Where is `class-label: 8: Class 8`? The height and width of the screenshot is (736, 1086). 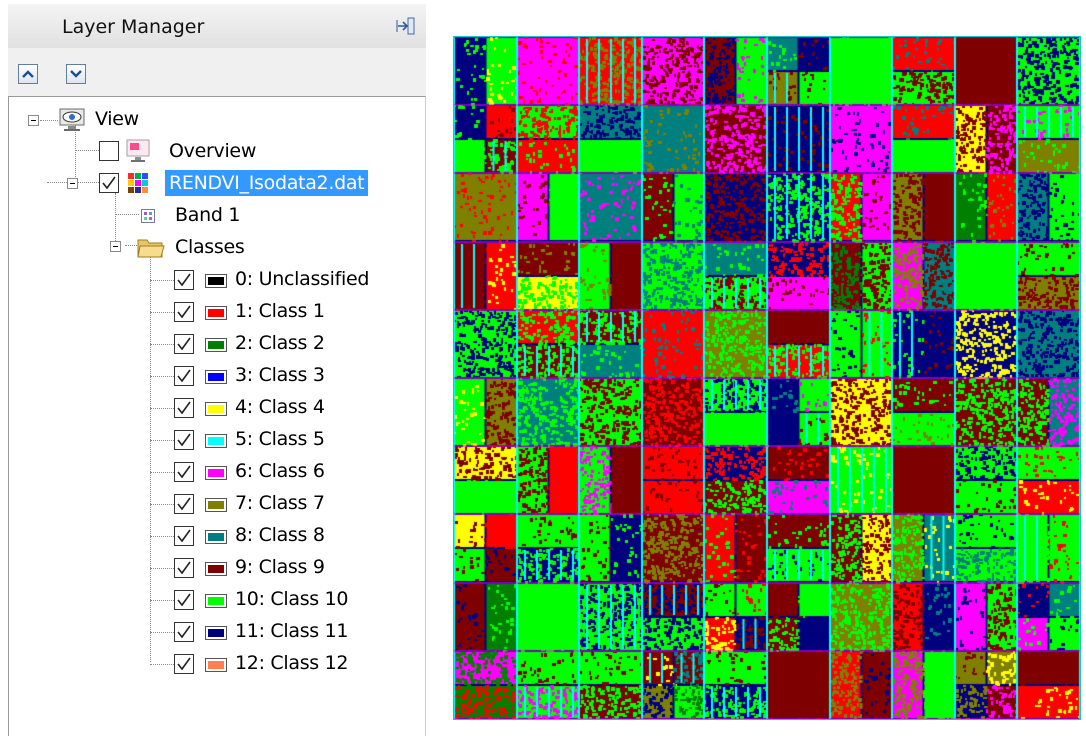 class-label: 8: Class 8 is located at coordinates (280, 535).